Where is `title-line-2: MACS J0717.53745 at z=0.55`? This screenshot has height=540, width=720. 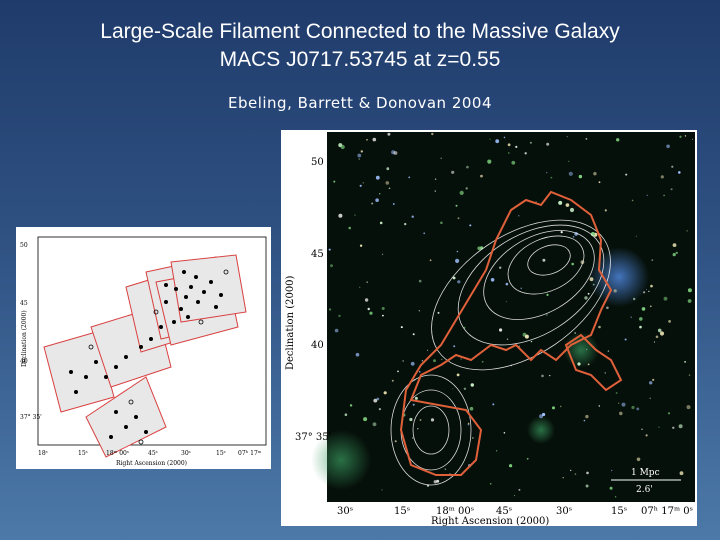 title-line-2: MACS J0717.53745 at z=0.55 is located at coordinates (360, 59).